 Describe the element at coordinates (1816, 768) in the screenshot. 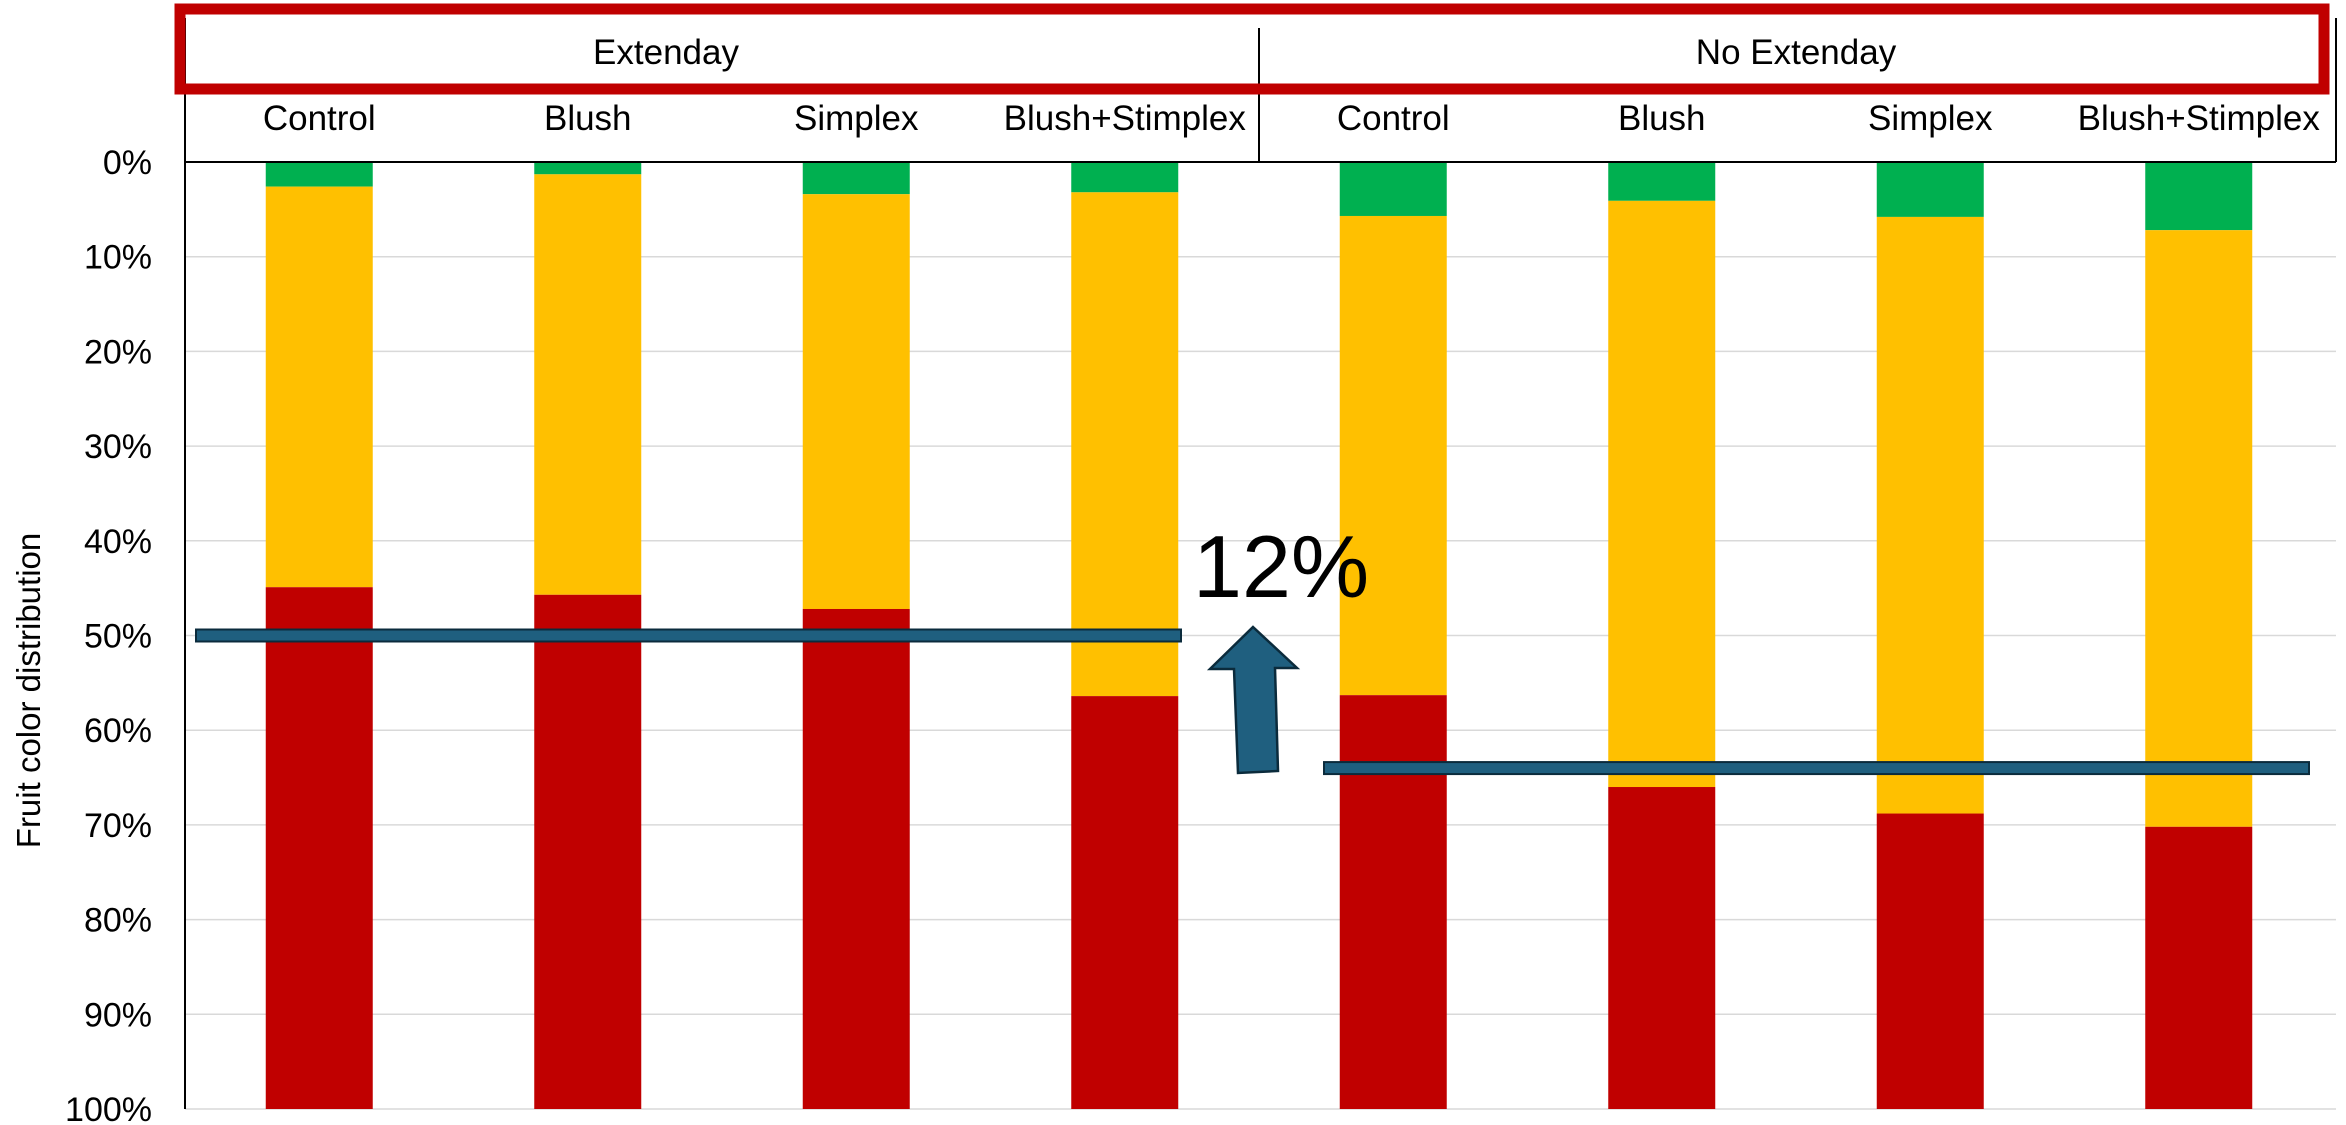

I see `no-extenday-reference-line` at that location.